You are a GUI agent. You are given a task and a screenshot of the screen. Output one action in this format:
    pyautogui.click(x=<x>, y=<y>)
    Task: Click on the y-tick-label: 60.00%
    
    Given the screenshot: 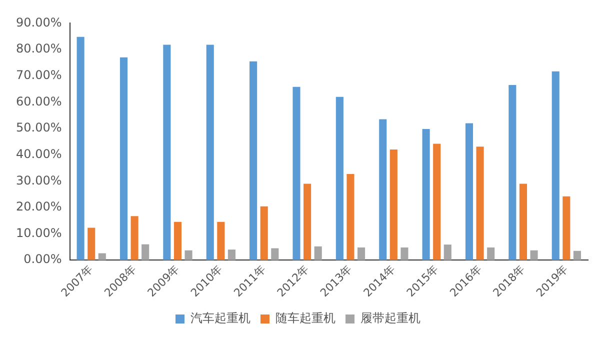 What is the action you would take?
    pyautogui.click(x=39, y=101)
    